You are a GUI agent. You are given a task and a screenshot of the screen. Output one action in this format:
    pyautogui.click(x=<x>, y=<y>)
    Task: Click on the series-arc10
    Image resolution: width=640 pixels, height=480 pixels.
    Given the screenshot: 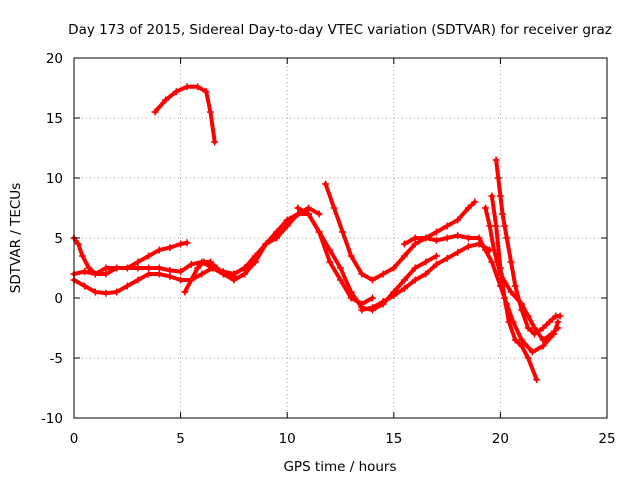 What is the action you would take?
    pyautogui.click(x=481, y=294)
    